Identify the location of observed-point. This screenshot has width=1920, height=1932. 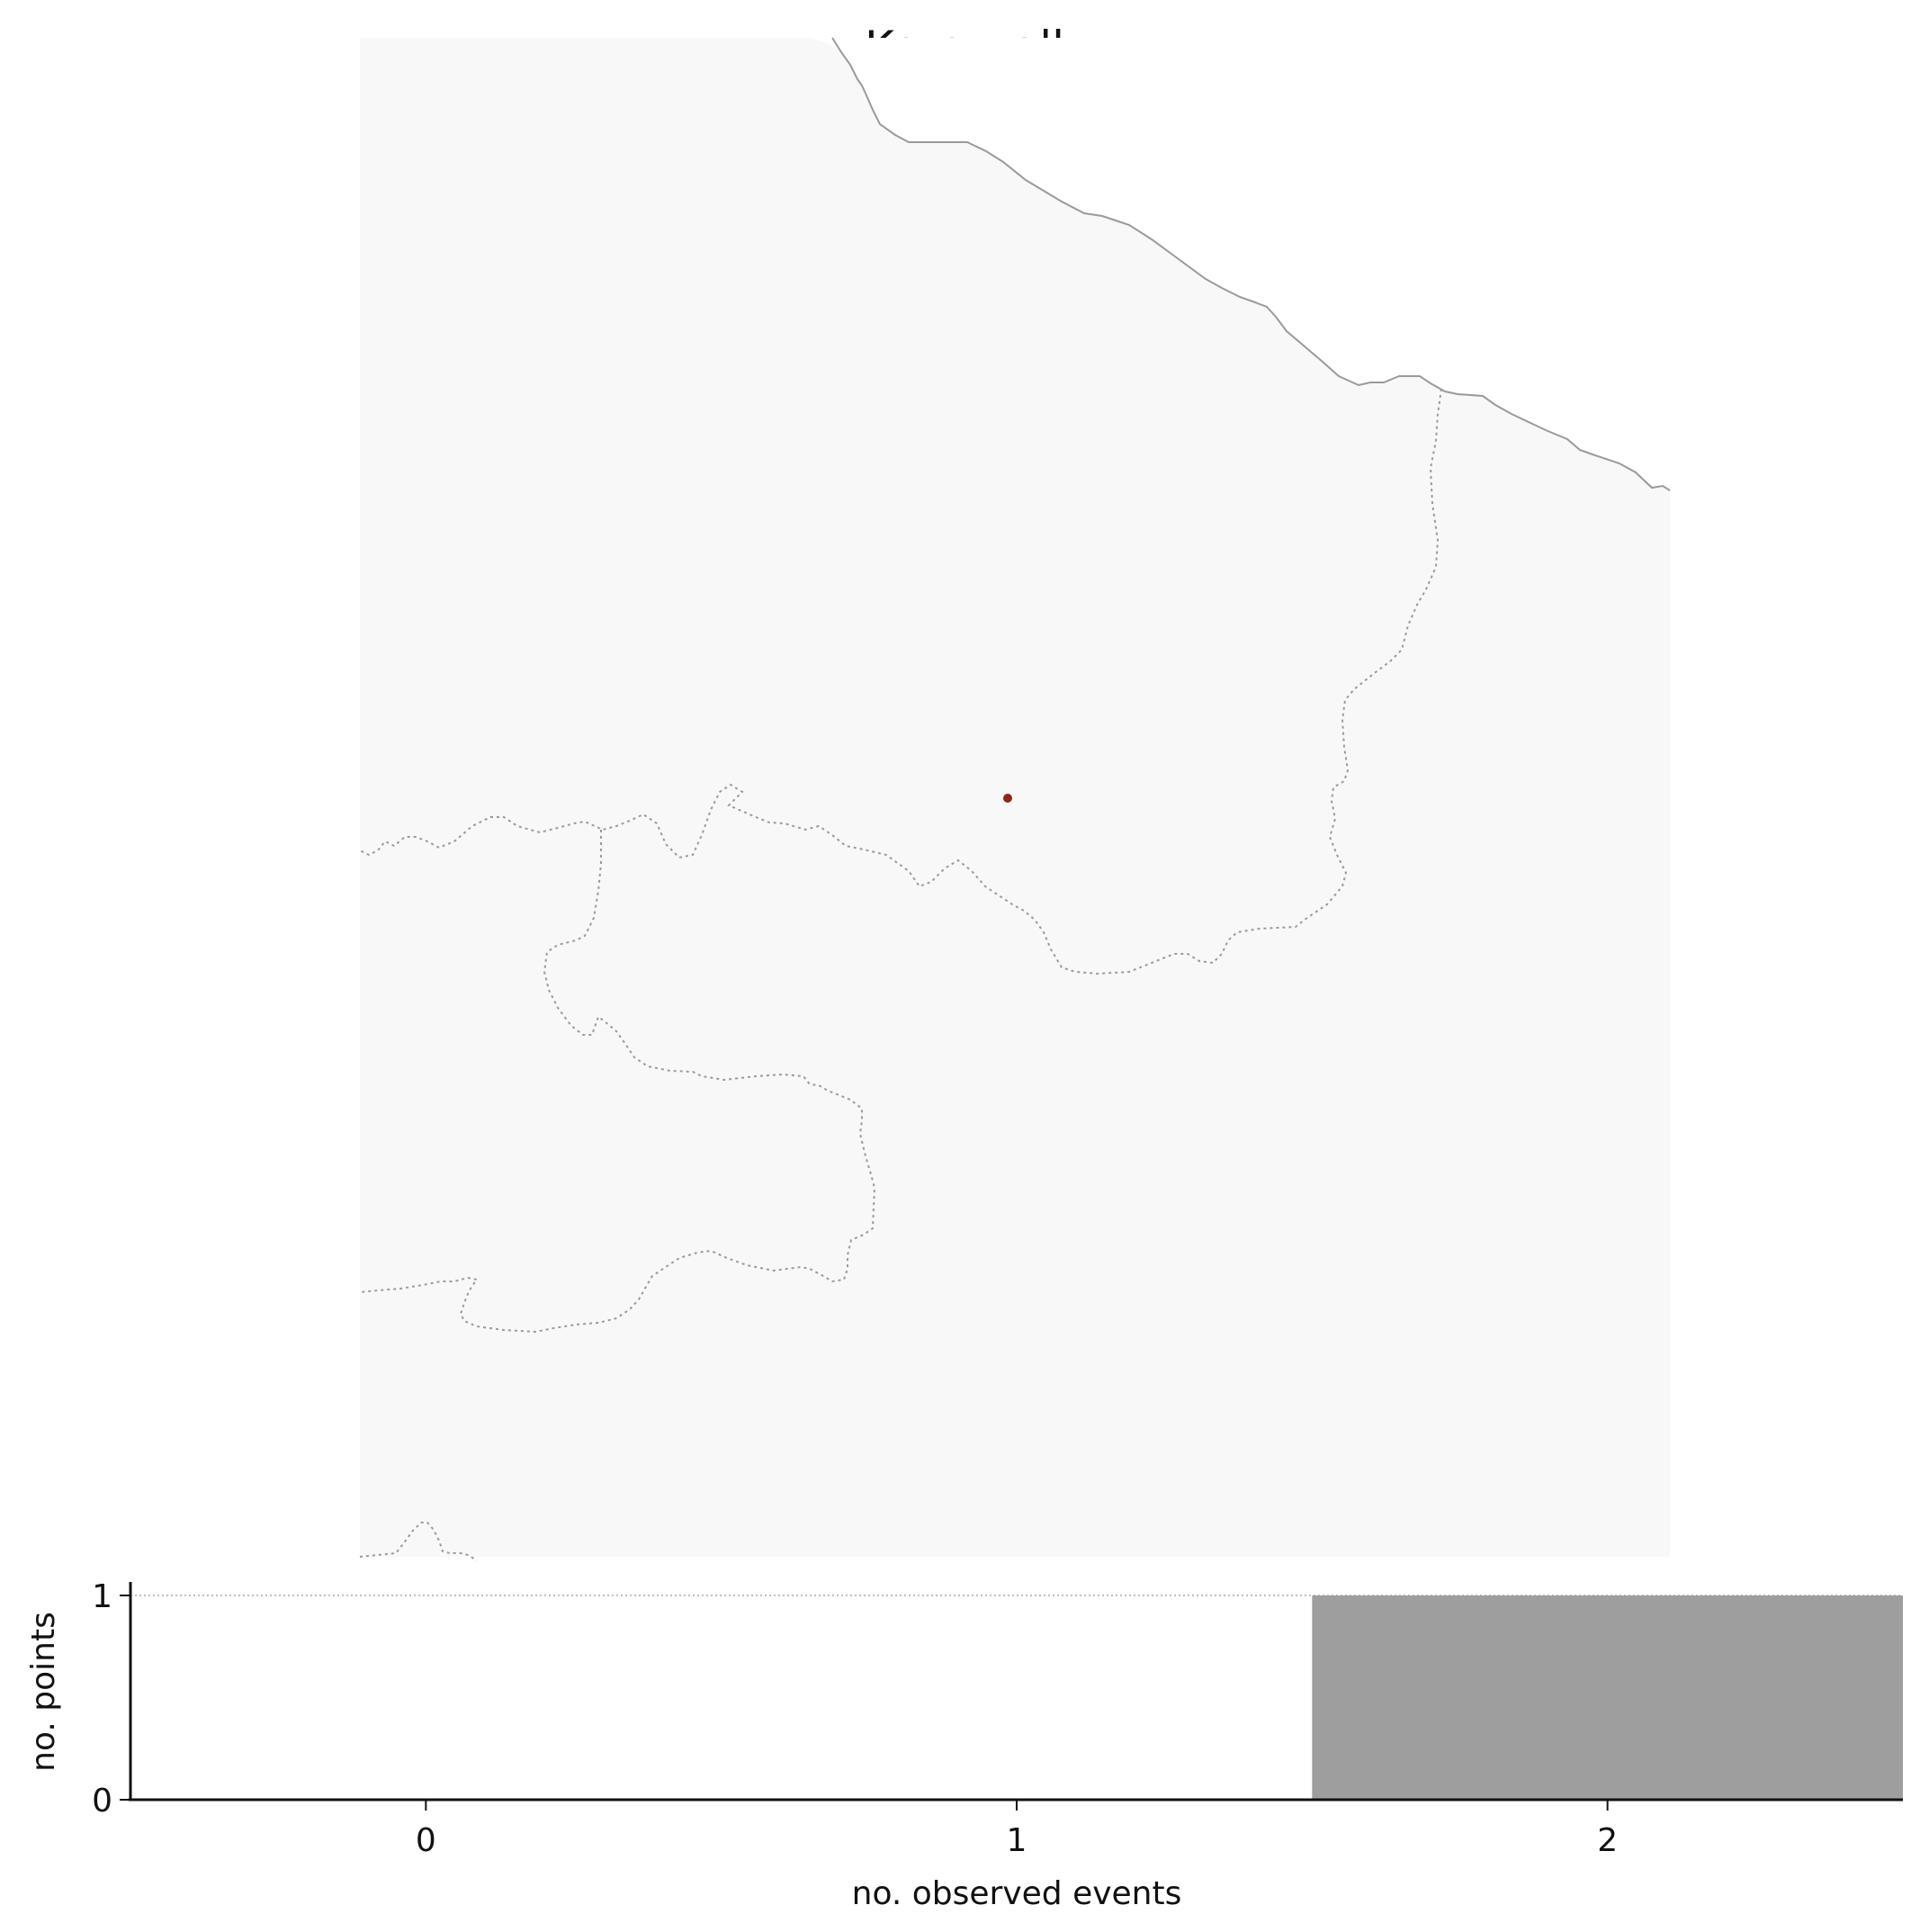
(1008, 798).